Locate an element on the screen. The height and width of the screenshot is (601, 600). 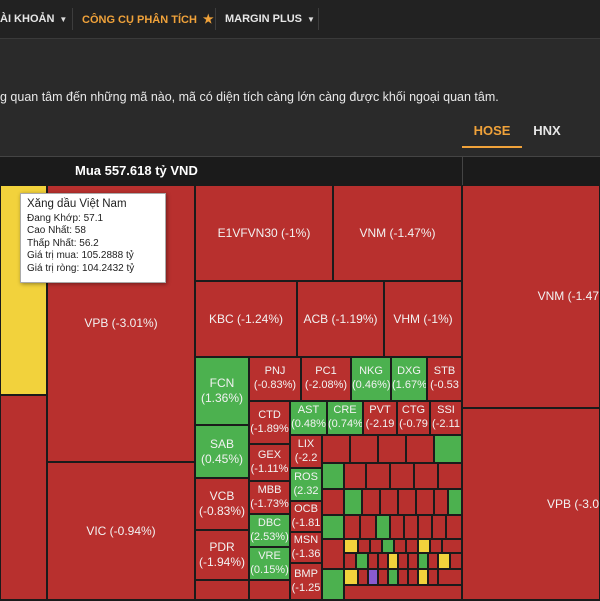
tile-kbc-label: KBC (-1.24%) is located at coordinates (246, 318).